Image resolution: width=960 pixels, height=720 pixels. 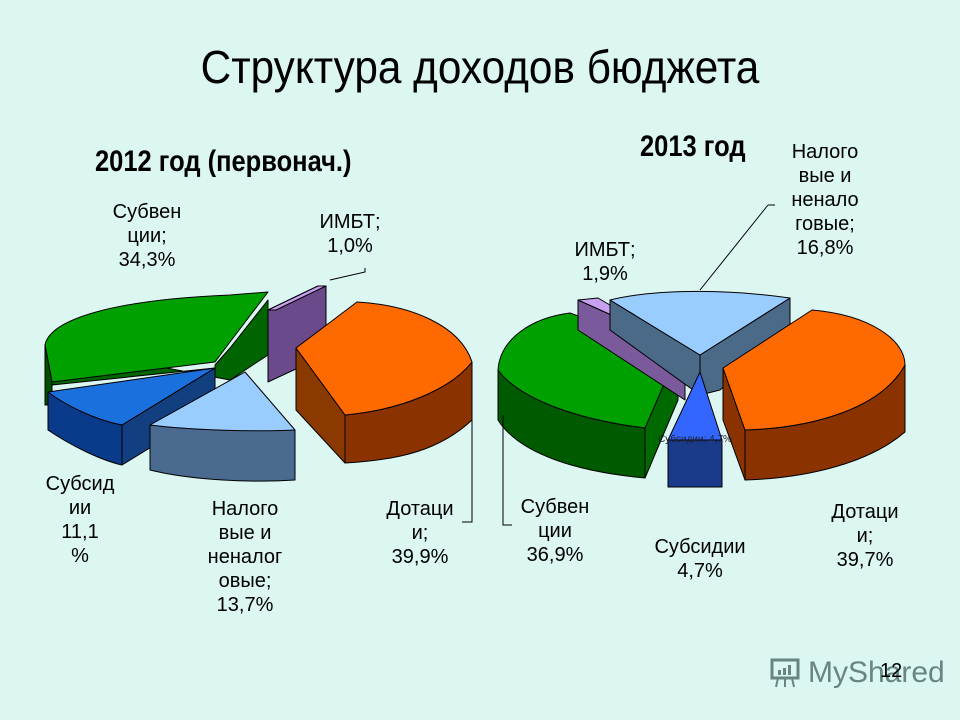 What do you see at coordinates (80, 520) in the screenshot?
I see `label-2012-subsidii: Субсид ии 11,1 %` at bounding box center [80, 520].